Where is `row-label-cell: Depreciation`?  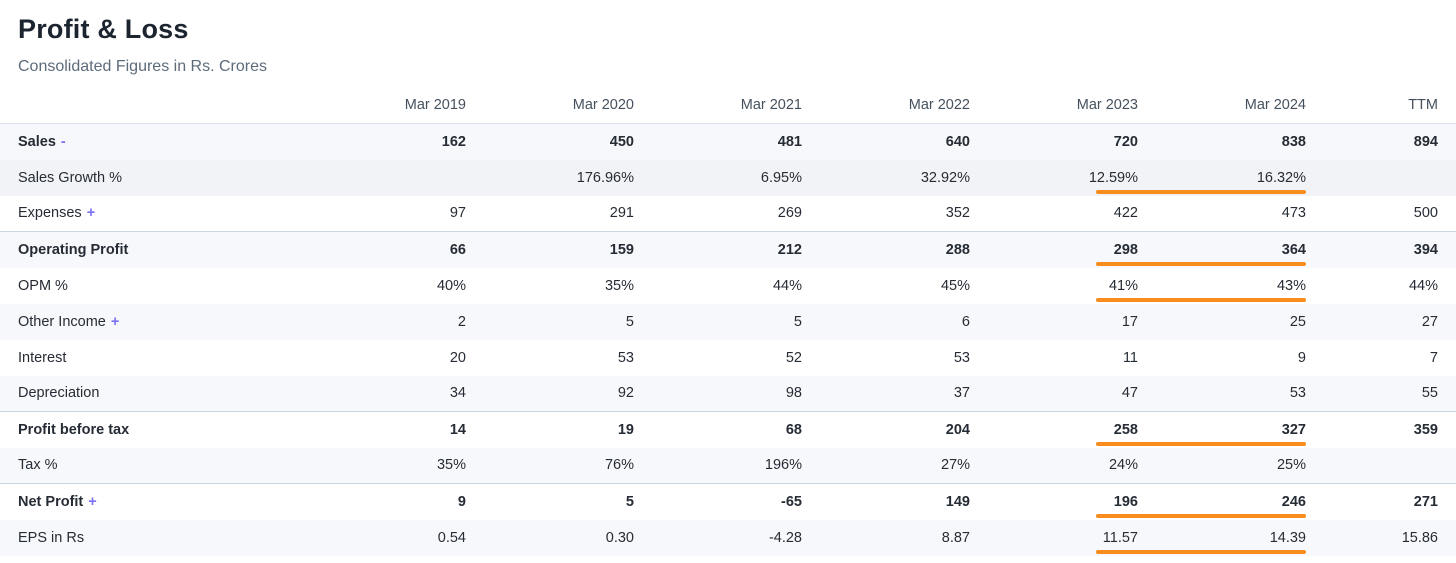 row-label-cell: Depreciation is located at coordinates (158, 393).